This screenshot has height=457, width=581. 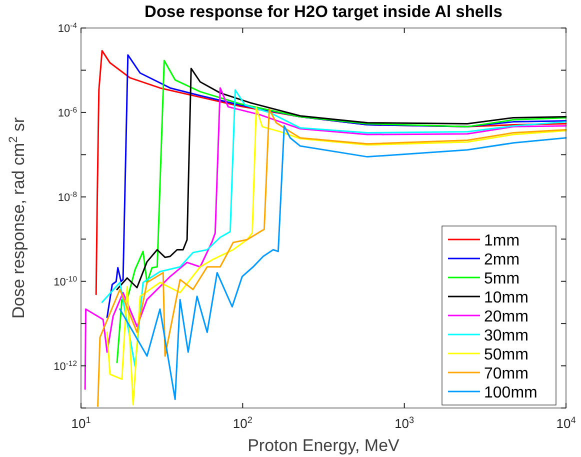 What do you see at coordinates (324, 445) in the screenshot?
I see `x-axis-title: Proton Energy, MeV` at bounding box center [324, 445].